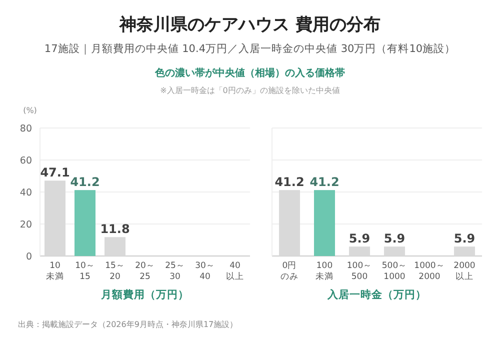 The image size is (500, 348). I want to click on x-tick-label: 500～ 1000, so click(395, 271).